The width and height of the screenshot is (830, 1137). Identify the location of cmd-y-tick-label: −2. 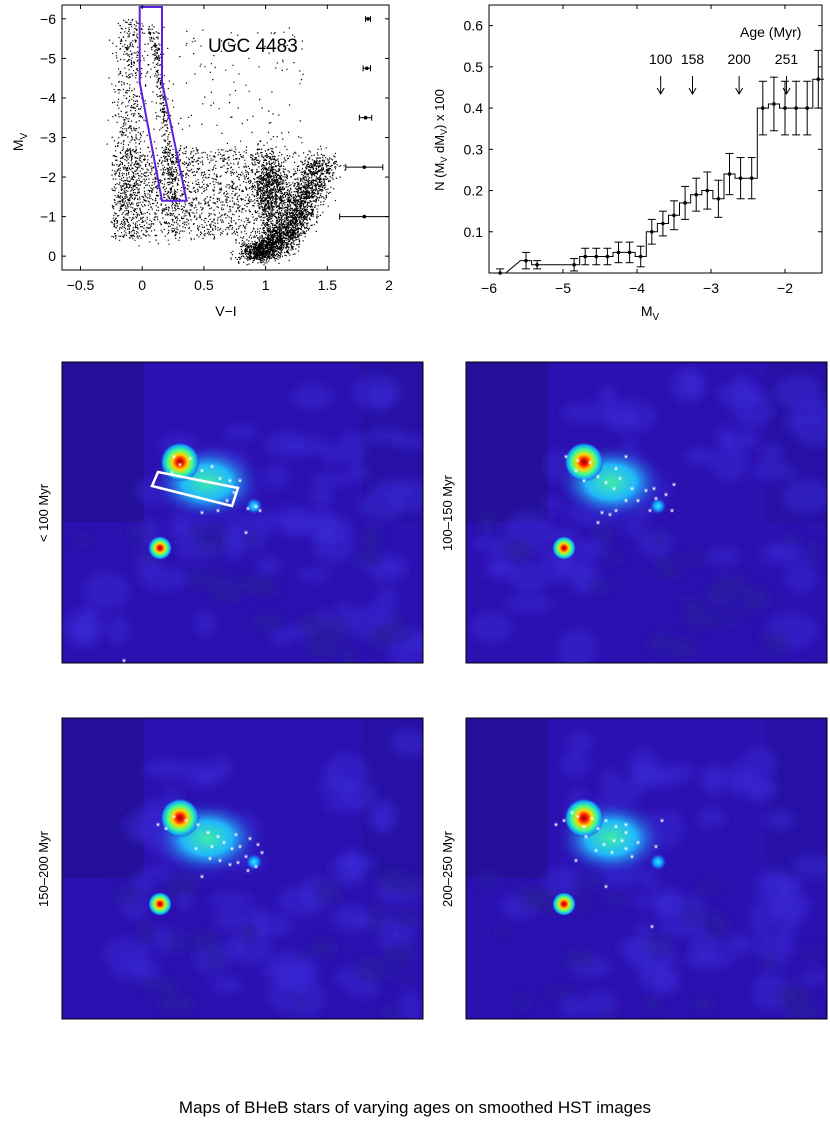
(48, 177).